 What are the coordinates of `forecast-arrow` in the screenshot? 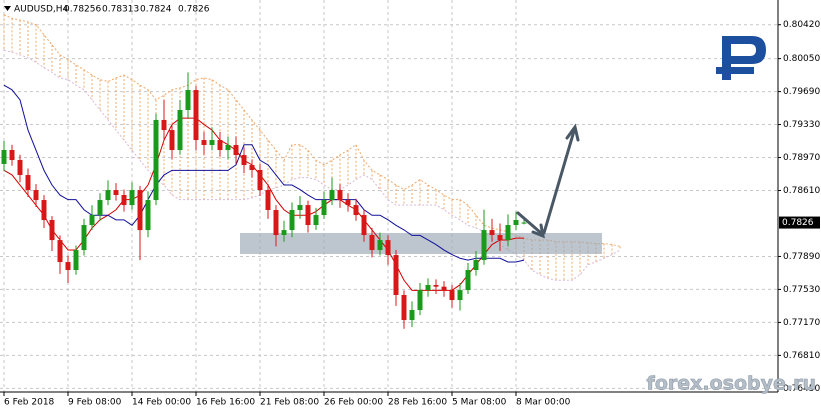 It's located at (548, 181).